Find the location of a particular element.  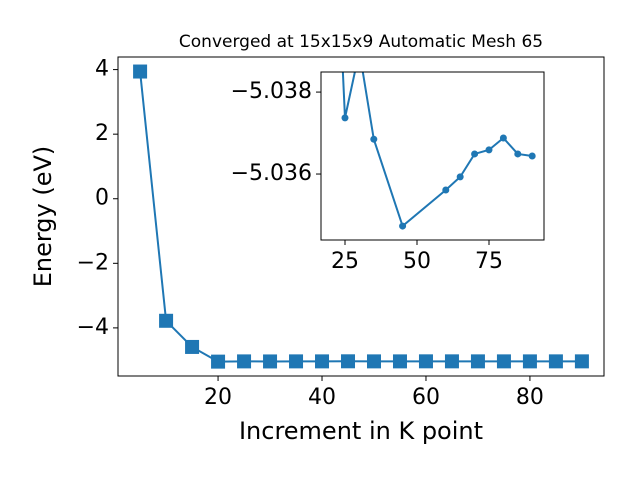

plot-area is located at coordinates (432, 156).